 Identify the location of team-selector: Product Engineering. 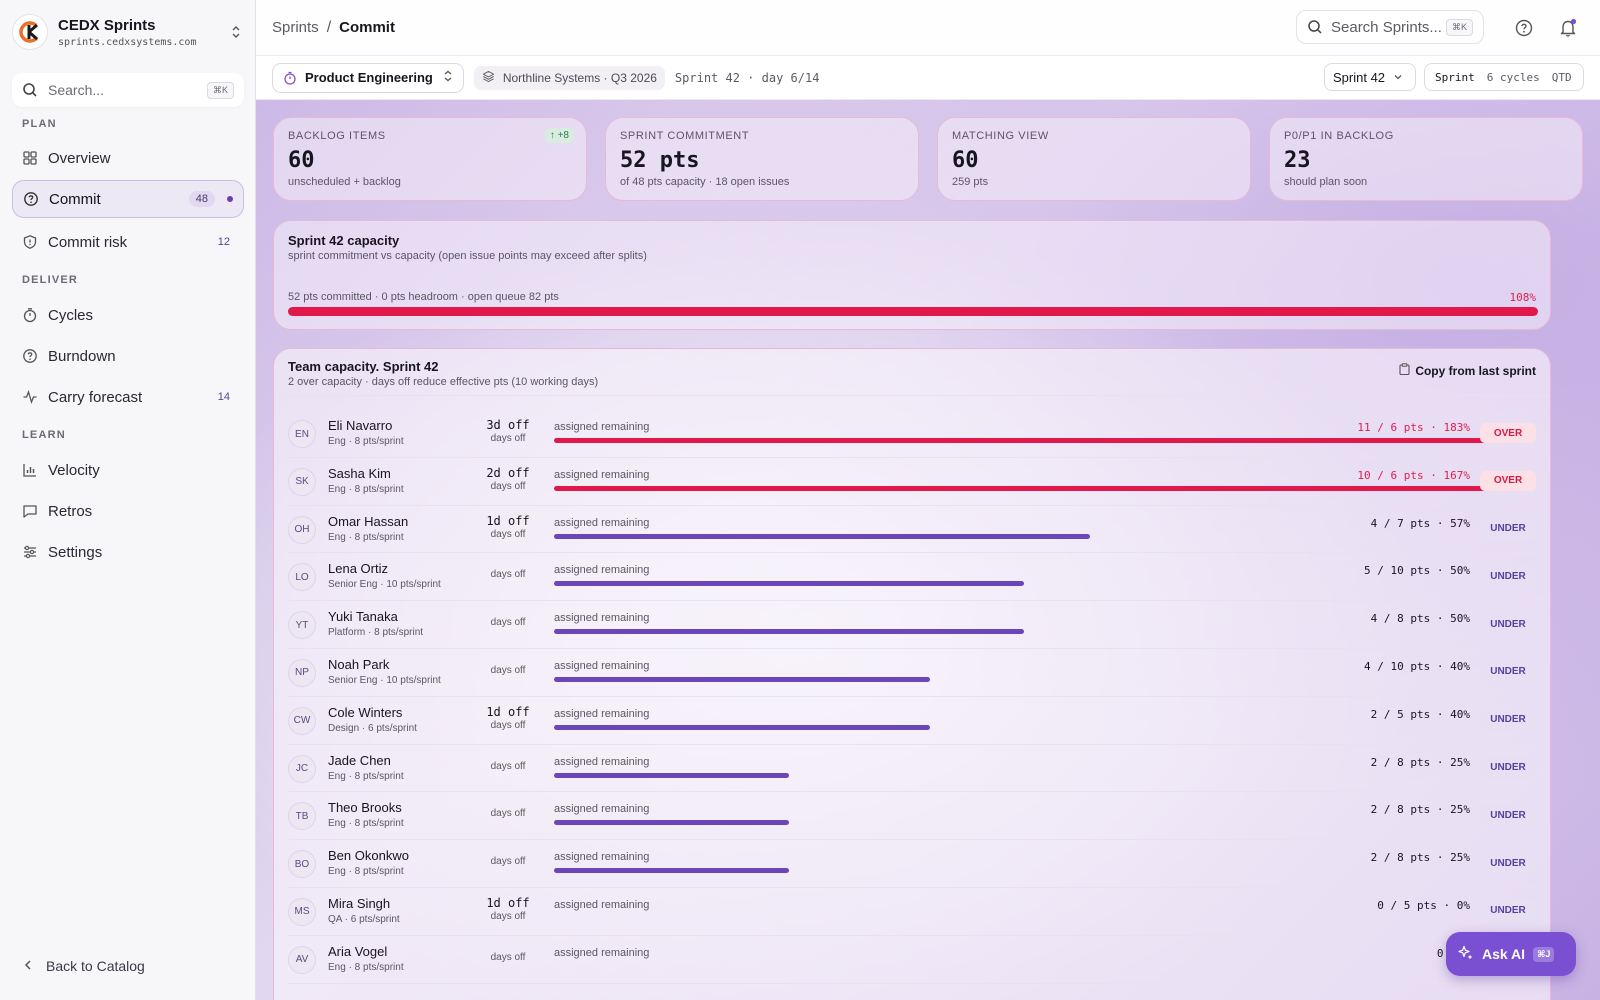
(368, 77).